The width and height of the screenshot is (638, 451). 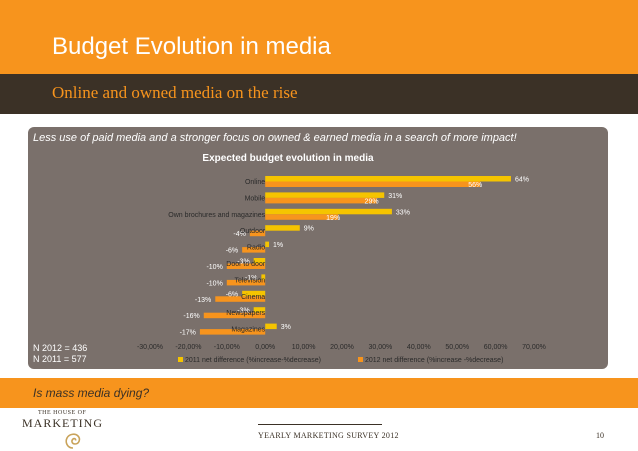 I want to click on category-label: Door to door, so click(x=246, y=264).